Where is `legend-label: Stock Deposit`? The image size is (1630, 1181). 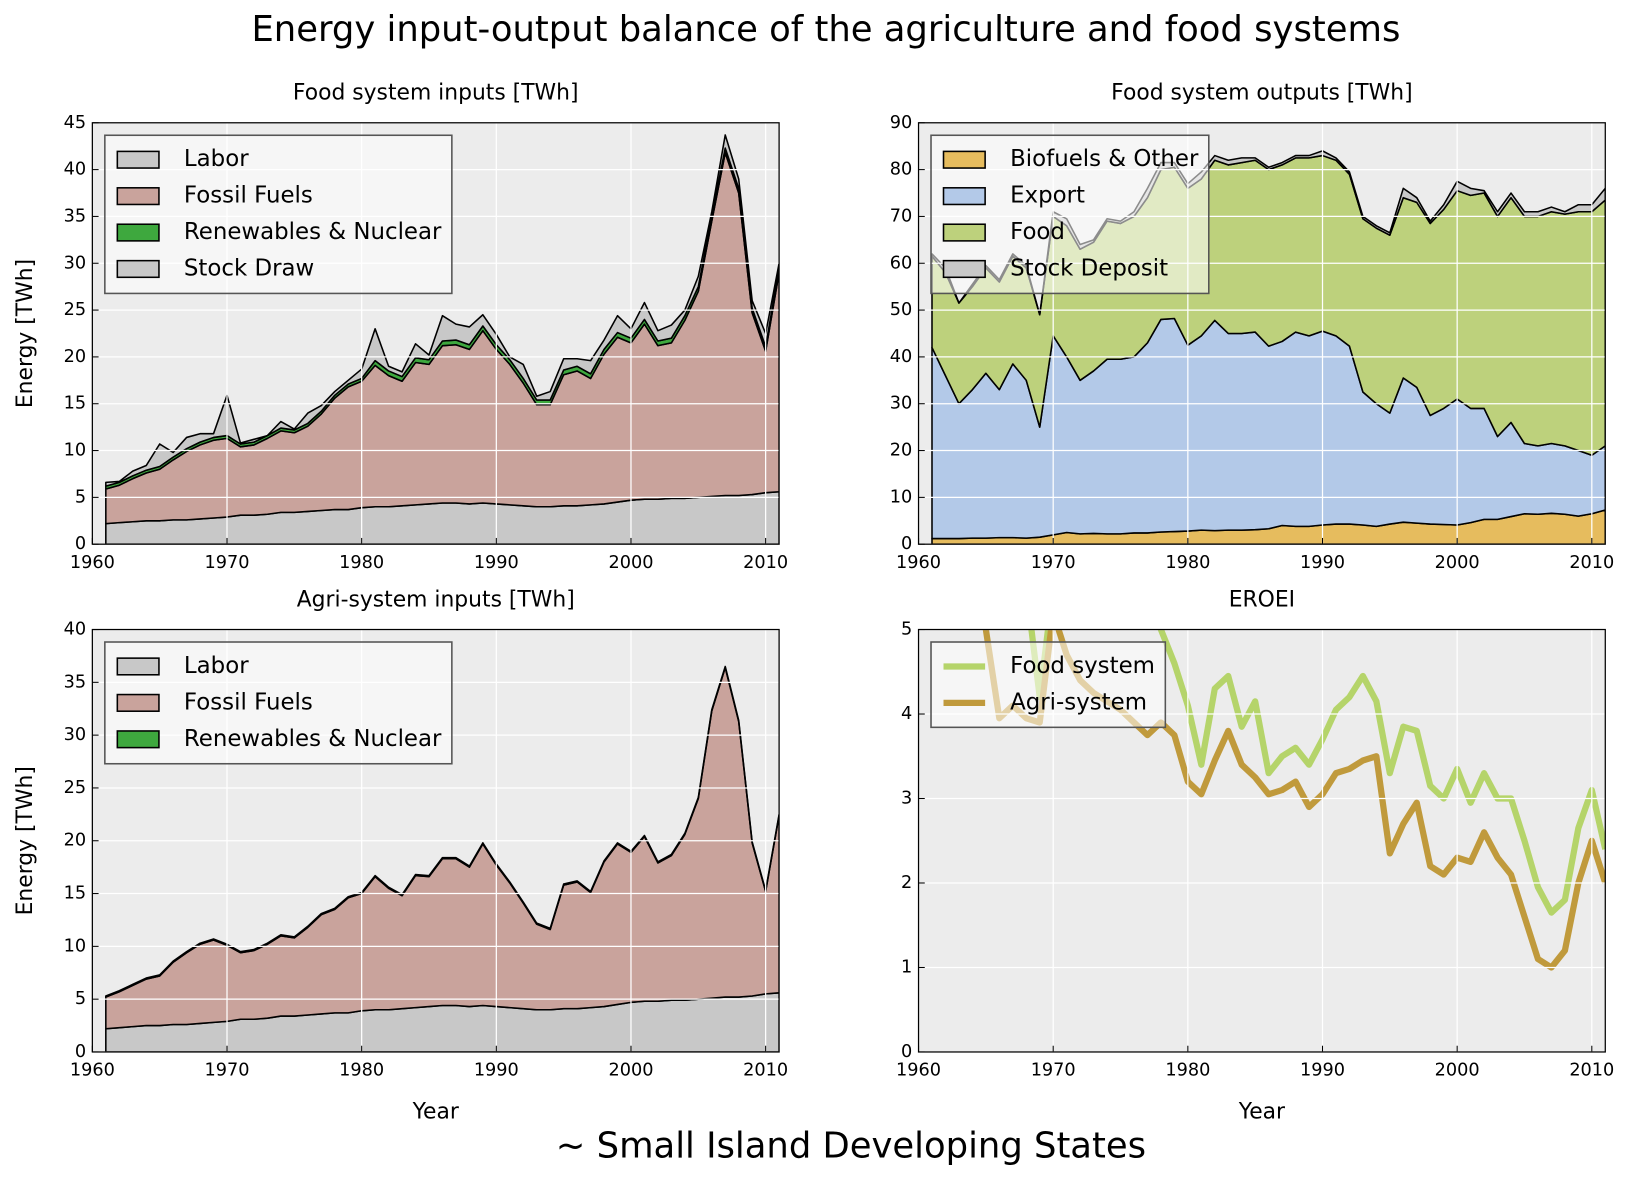
legend-label: Stock Deposit is located at coordinates (1089, 268).